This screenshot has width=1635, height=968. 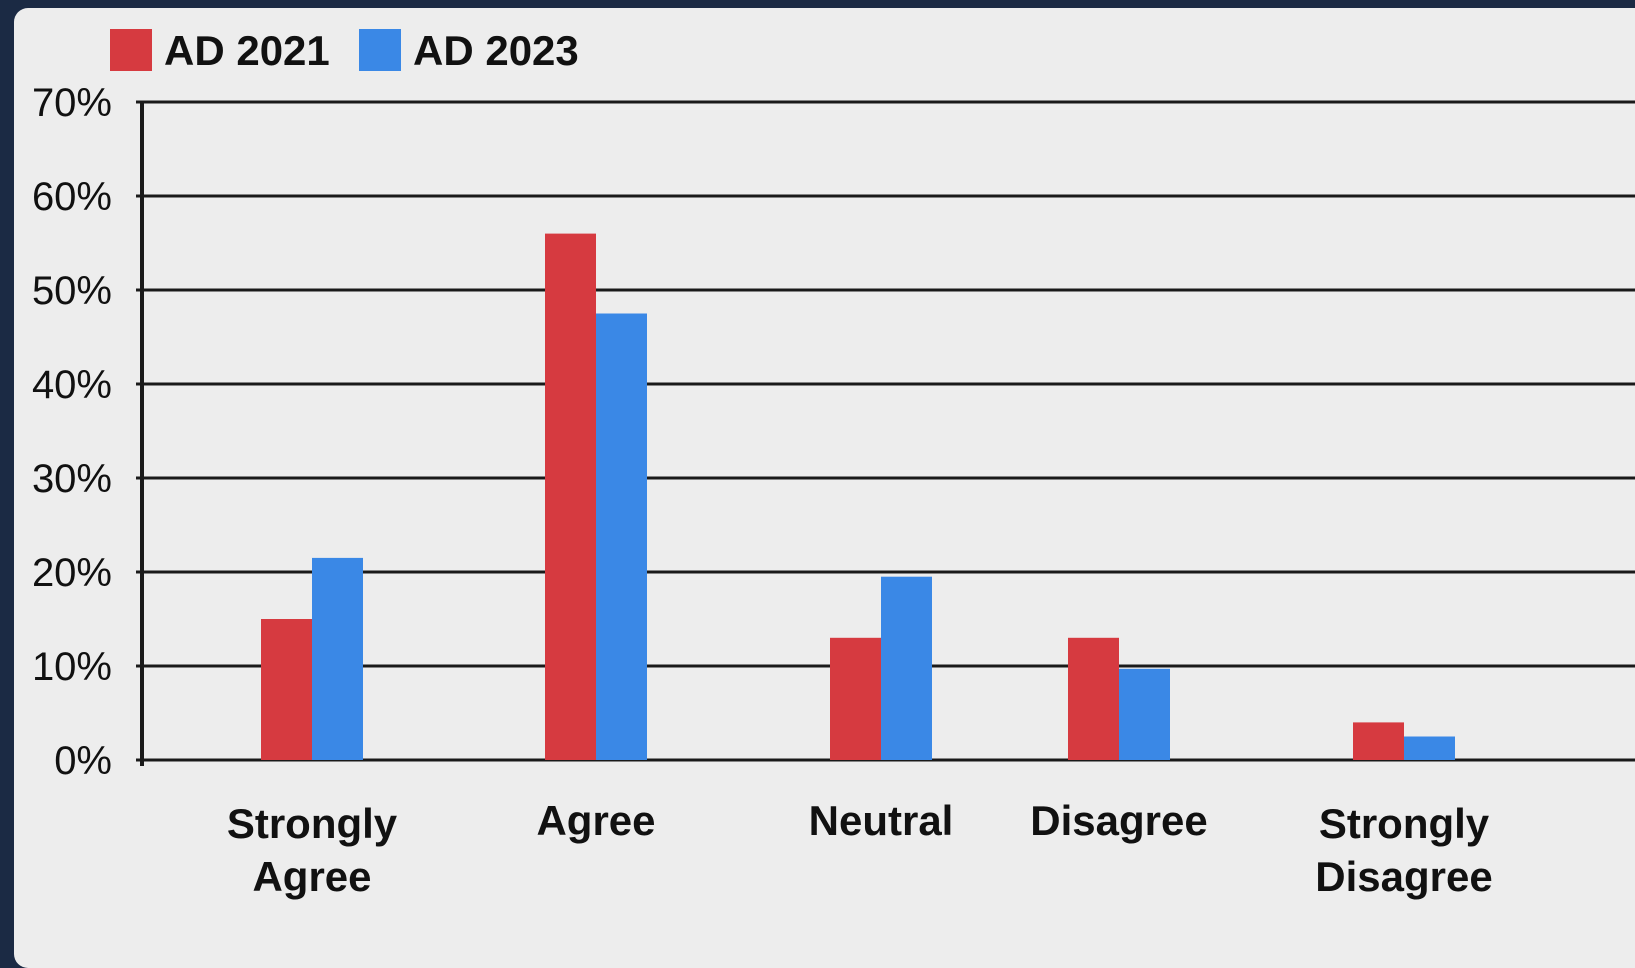 What do you see at coordinates (72, 573) in the screenshot?
I see `y-tick-label: 20%` at bounding box center [72, 573].